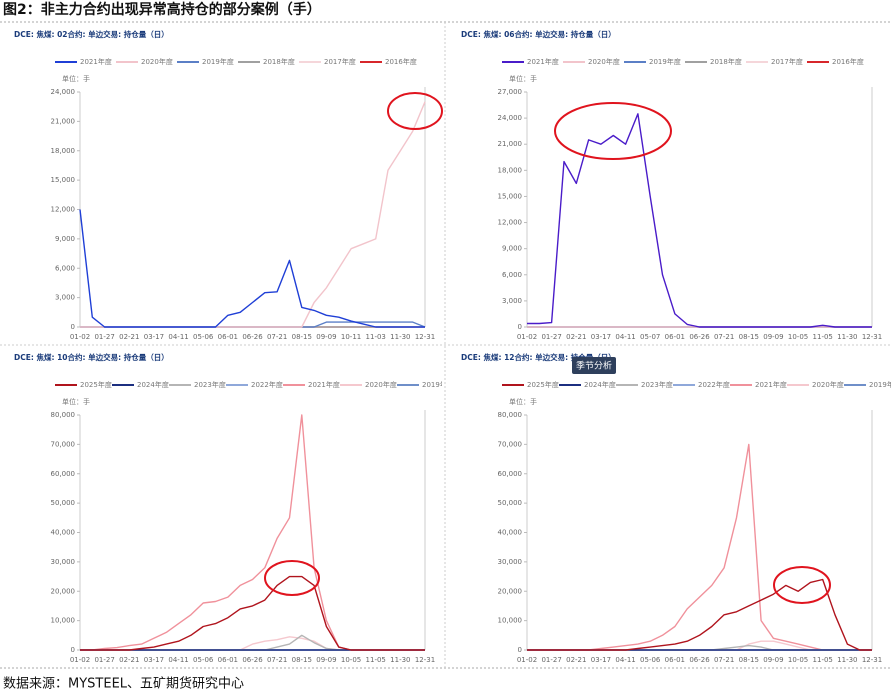  Describe the element at coordinates (787, 61) in the screenshot. I see `legend-label: 2017年度` at that location.